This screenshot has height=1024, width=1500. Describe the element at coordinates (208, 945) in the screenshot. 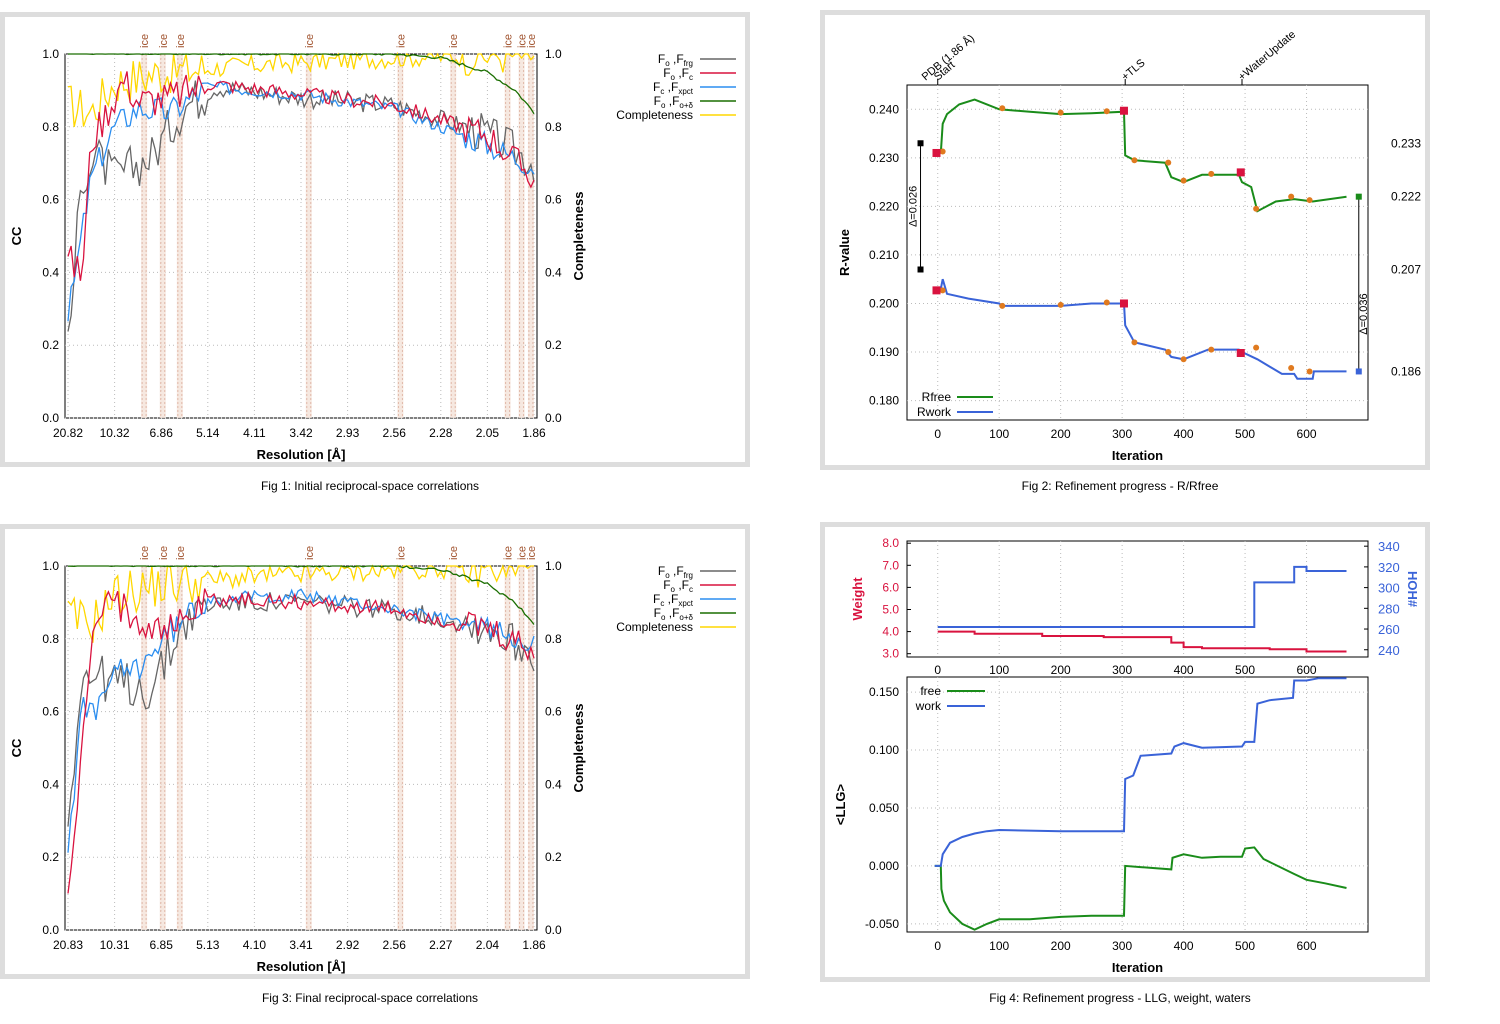

I see `x-tick-label: 5.13` at that location.